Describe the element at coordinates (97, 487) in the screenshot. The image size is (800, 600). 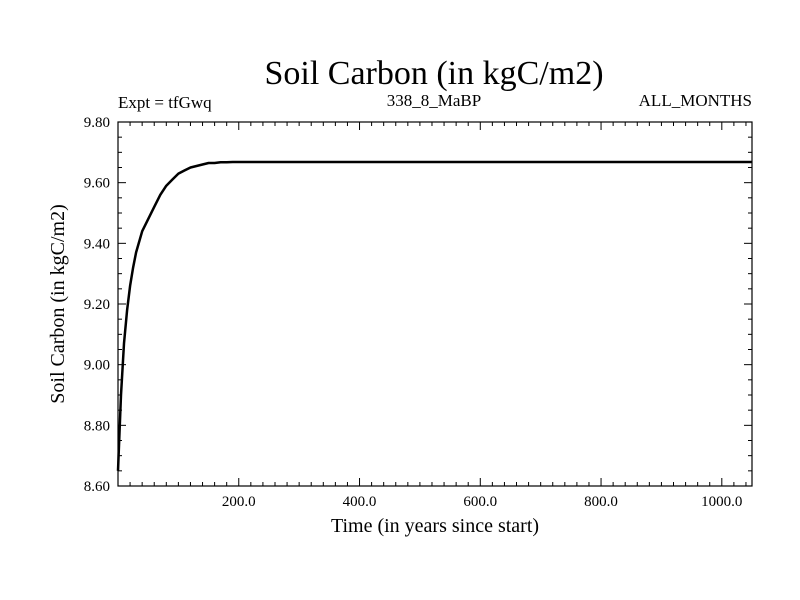
I see `y-tick-label: 8.60` at that location.